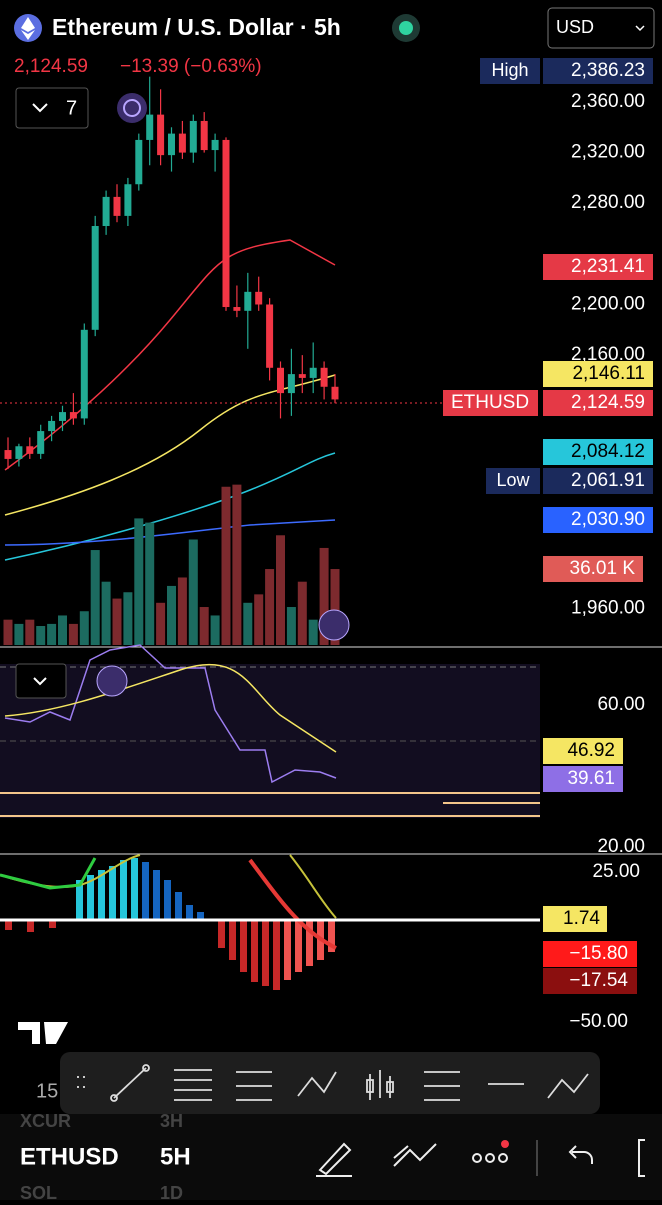 The image size is (662, 1205). I want to click on macd-histogram, so click(170, 924).